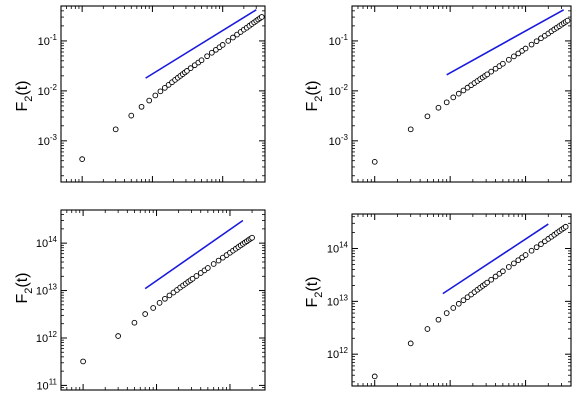 This screenshot has height=415, width=579. I want to click on y-tick-exponent: 14, so click(343, 245).